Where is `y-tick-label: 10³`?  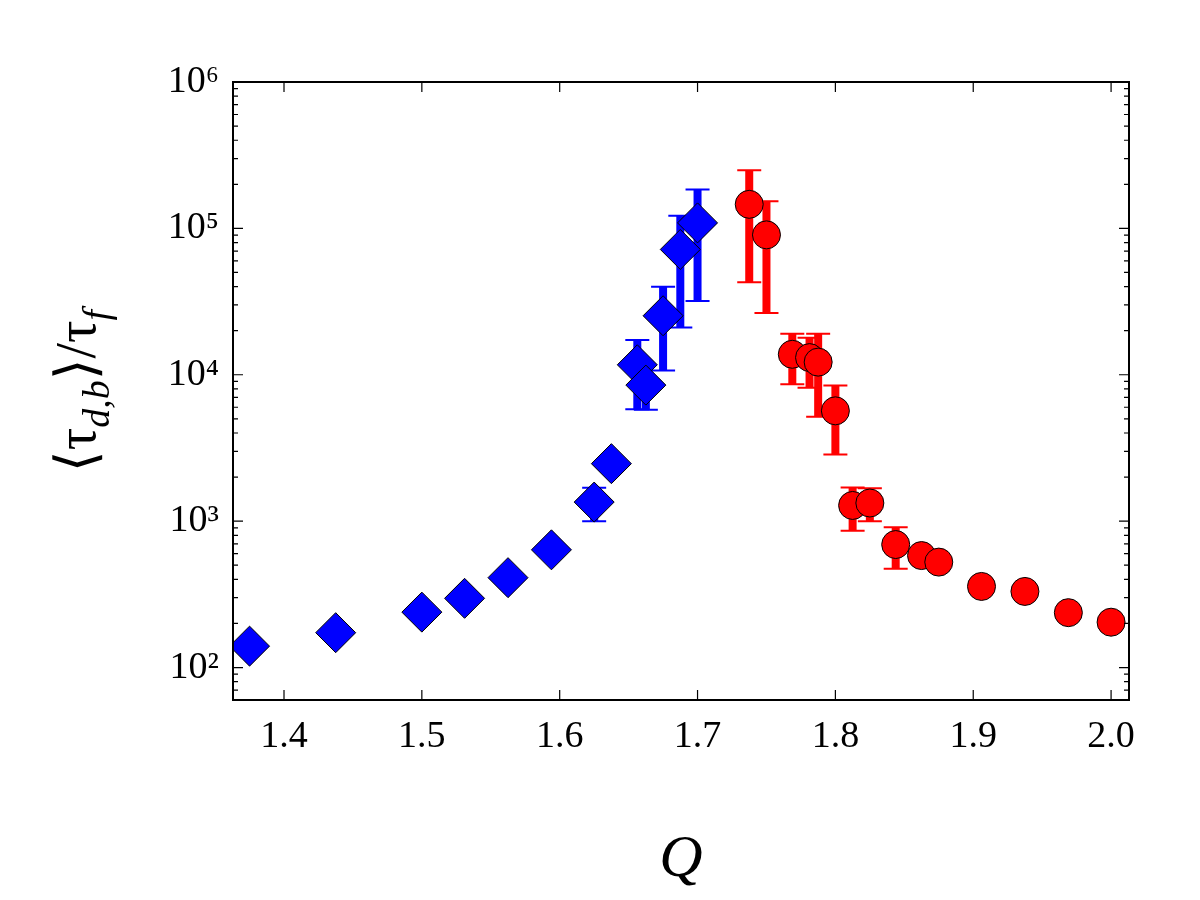
y-tick-label: 10³ is located at coordinates (194, 518).